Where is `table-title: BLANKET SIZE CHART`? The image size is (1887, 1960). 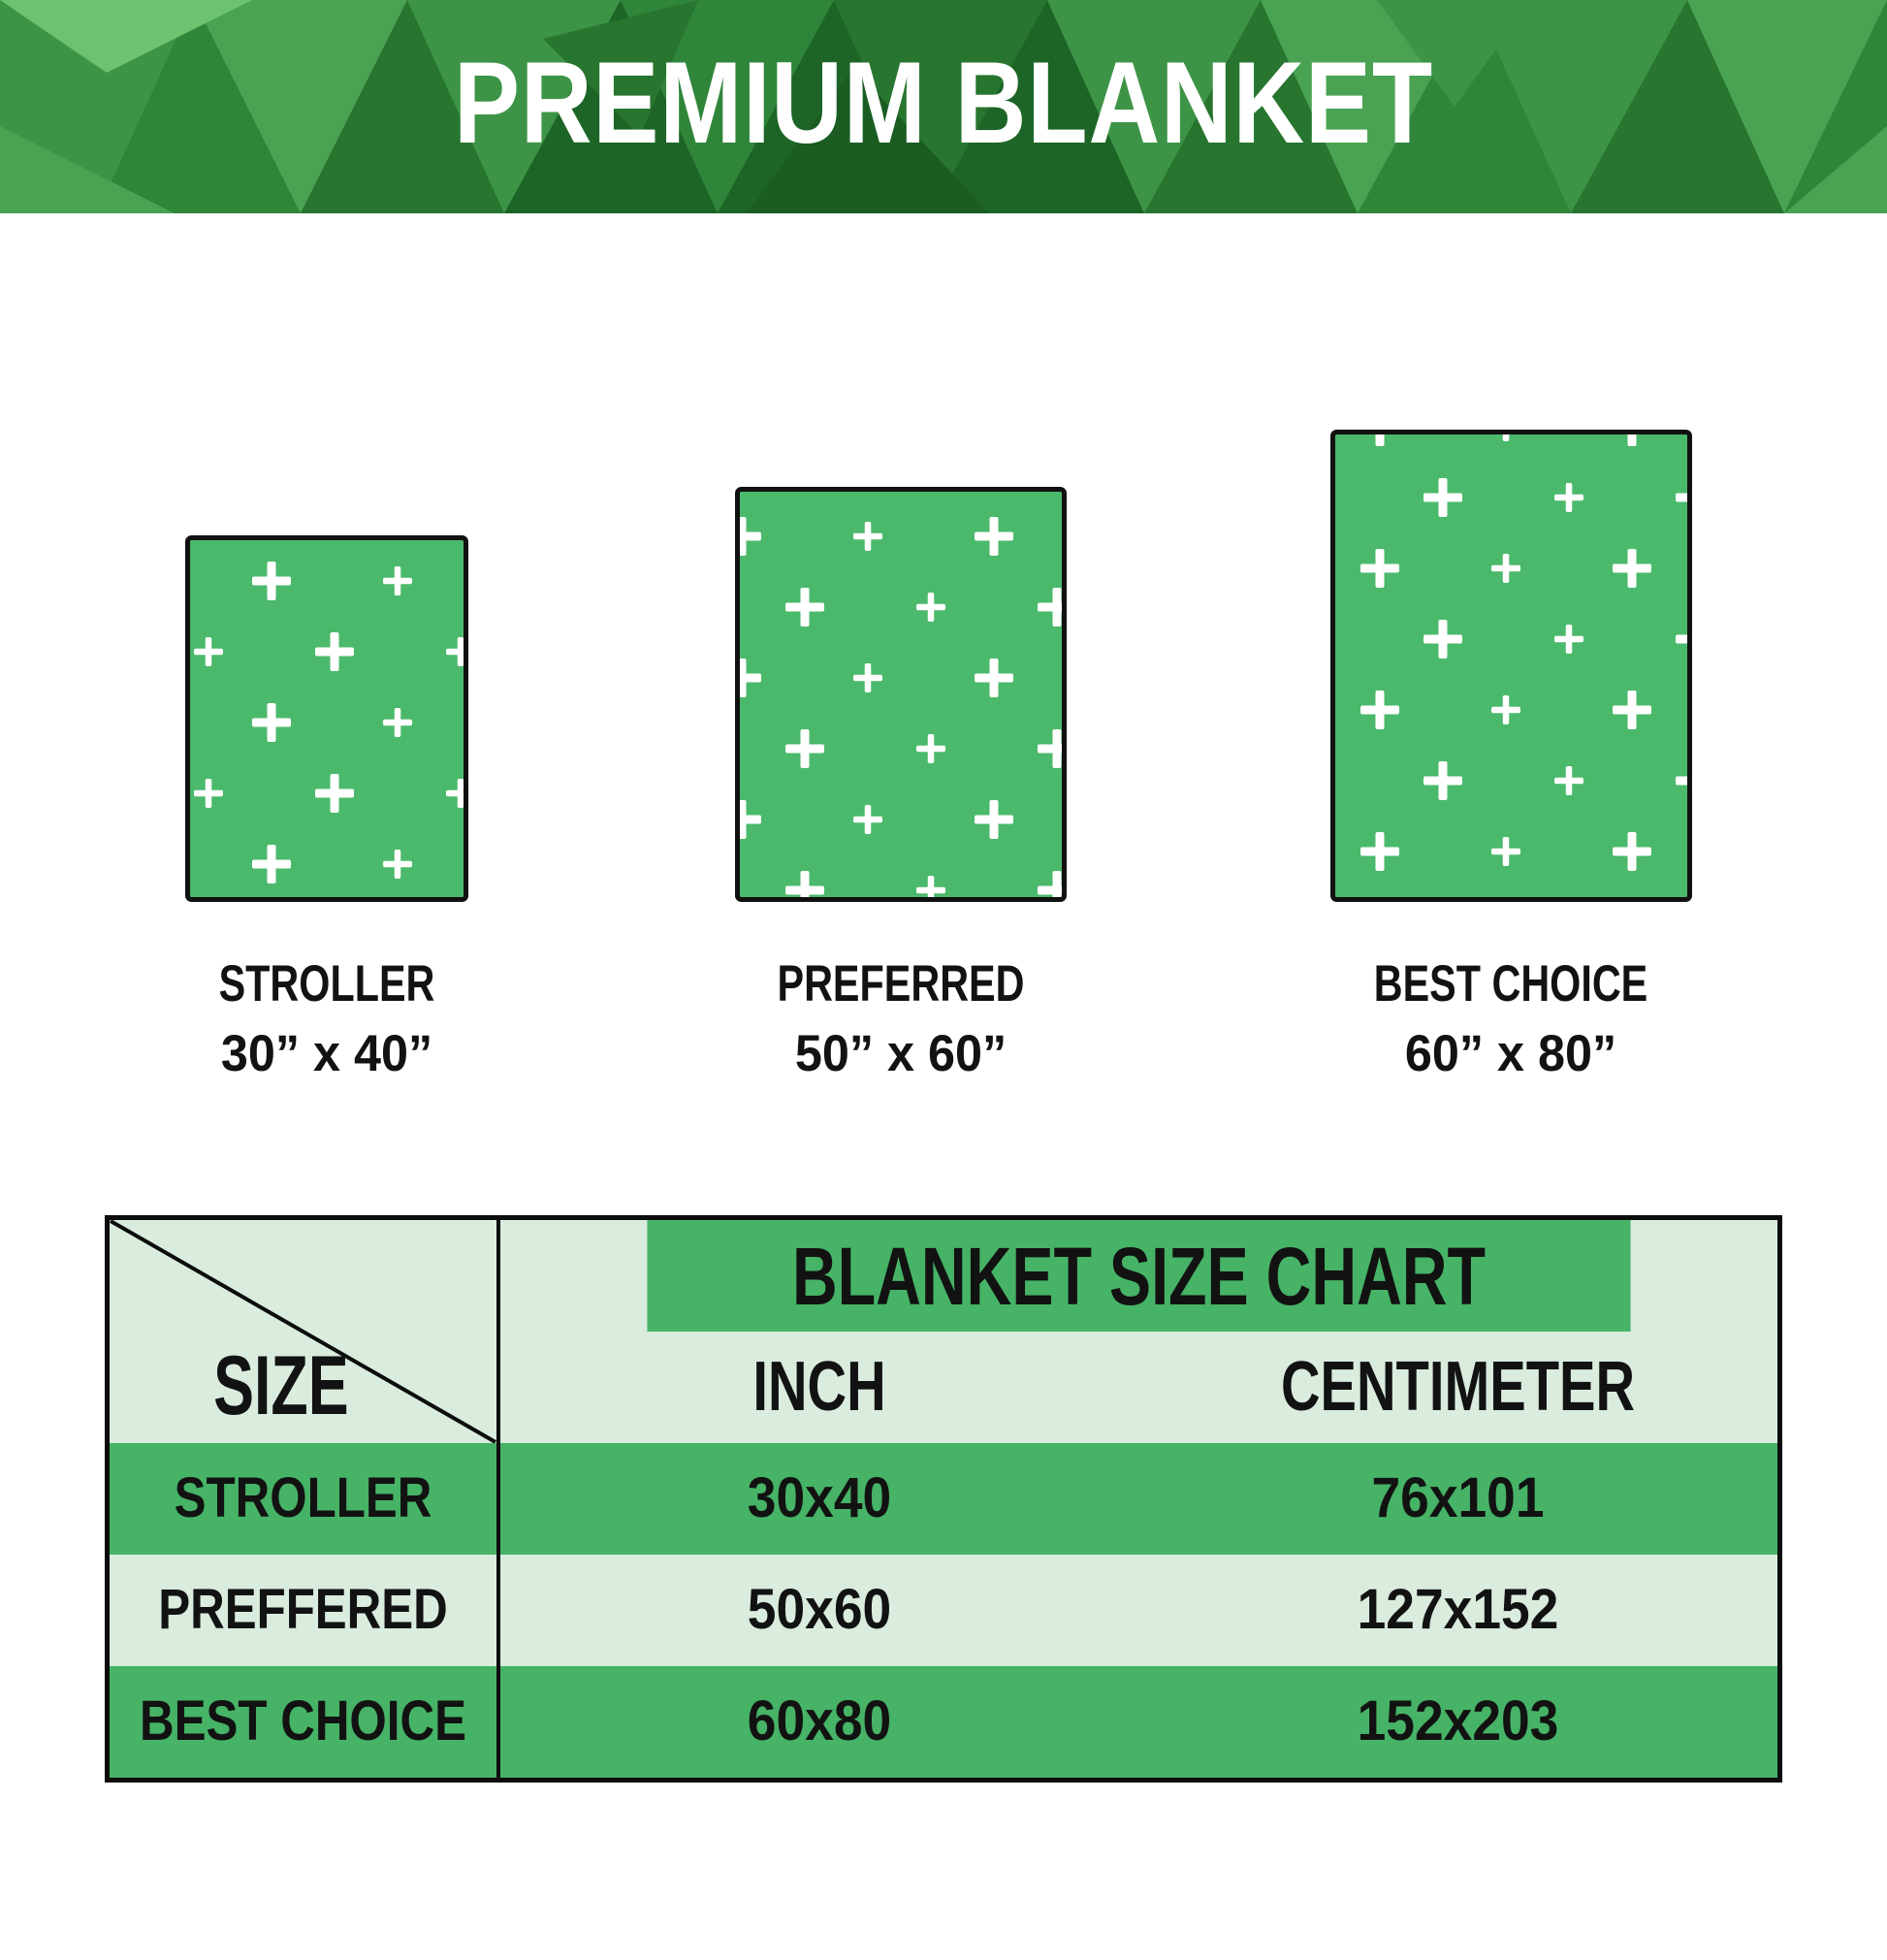
table-title: BLANKET SIZE CHART is located at coordinates (1139, 1276).